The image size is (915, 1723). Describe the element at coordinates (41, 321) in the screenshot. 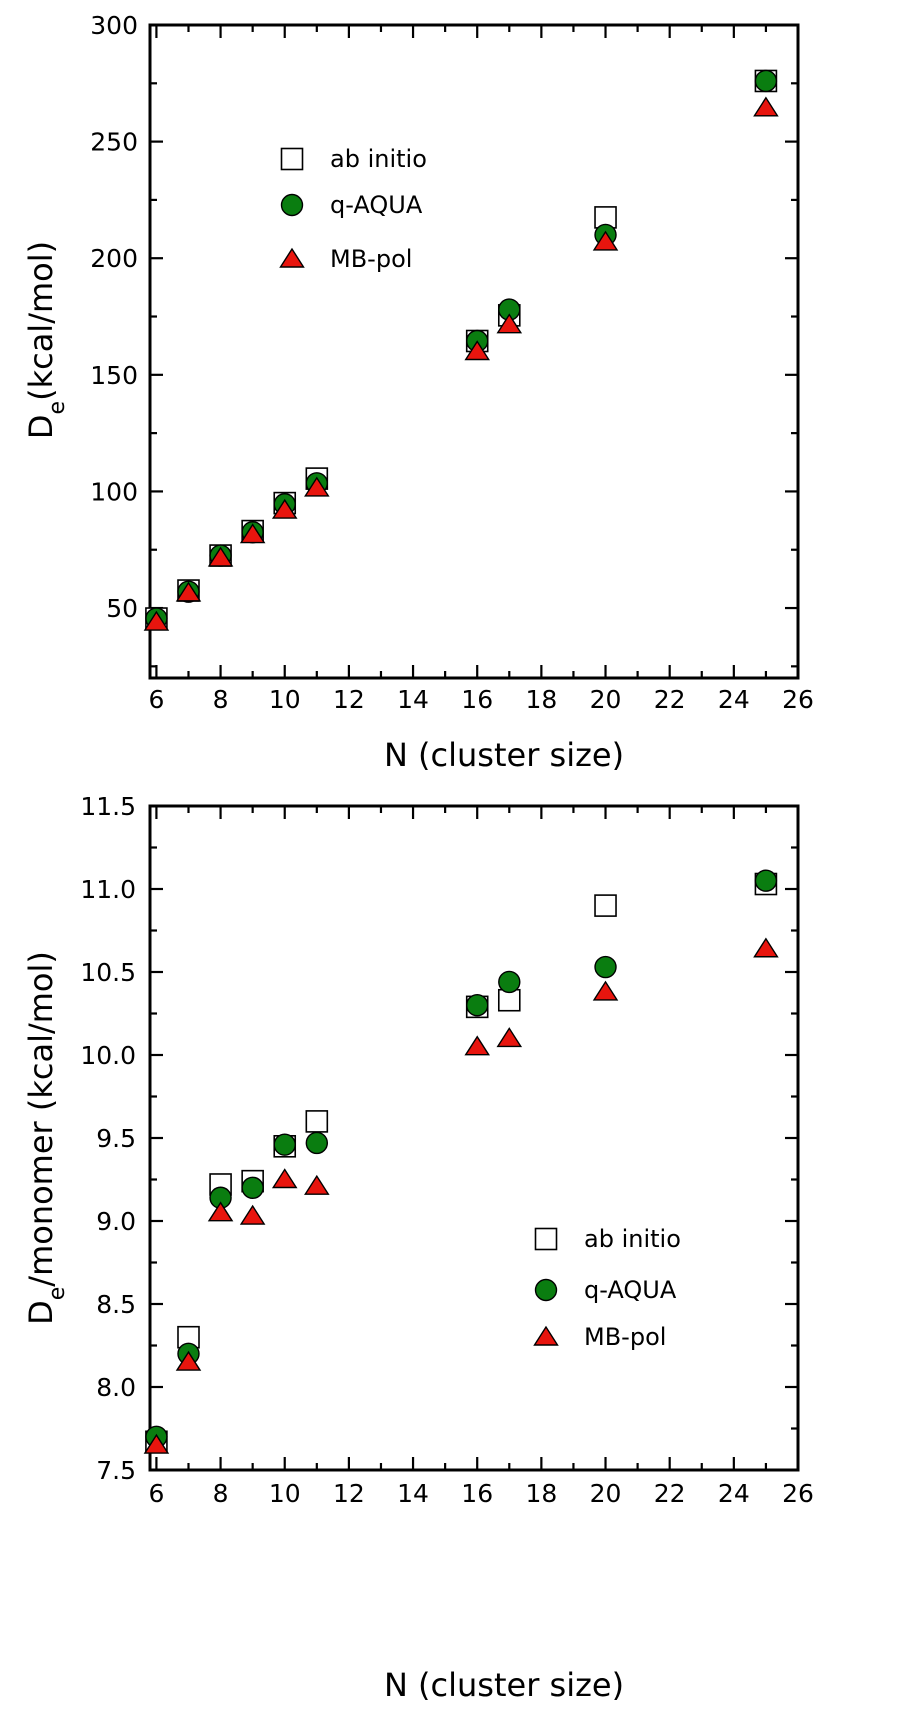

I see `y-axis-title-rest: (kcal/mol)` at that location.